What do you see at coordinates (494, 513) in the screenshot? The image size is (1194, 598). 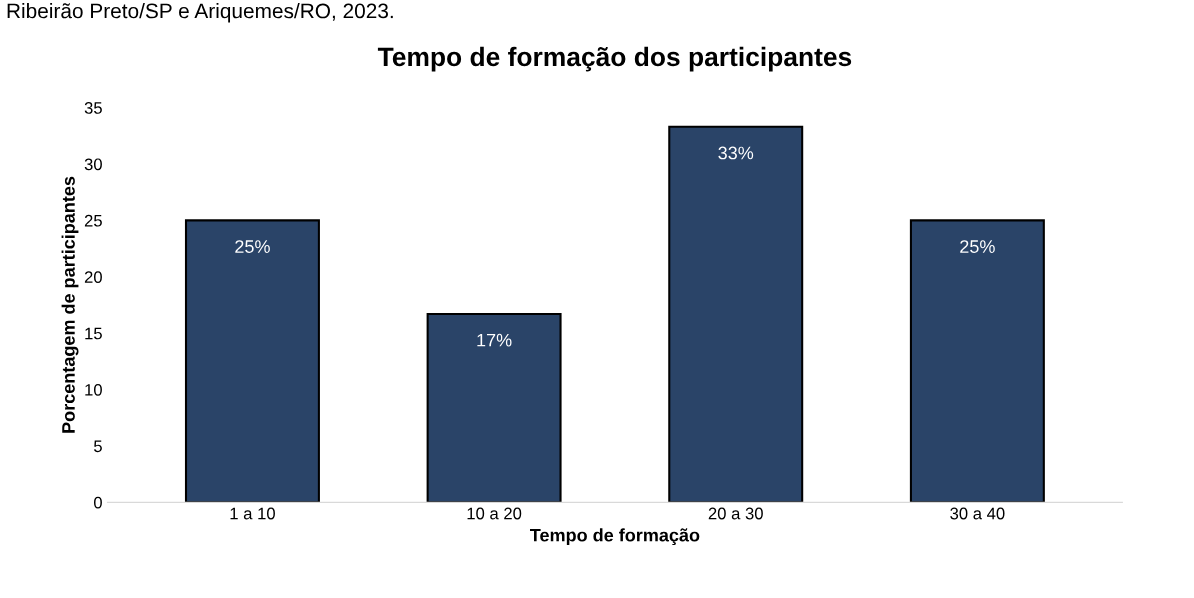 I see `x-tick-label: 10 a 20` at bounding box center [494, 513].